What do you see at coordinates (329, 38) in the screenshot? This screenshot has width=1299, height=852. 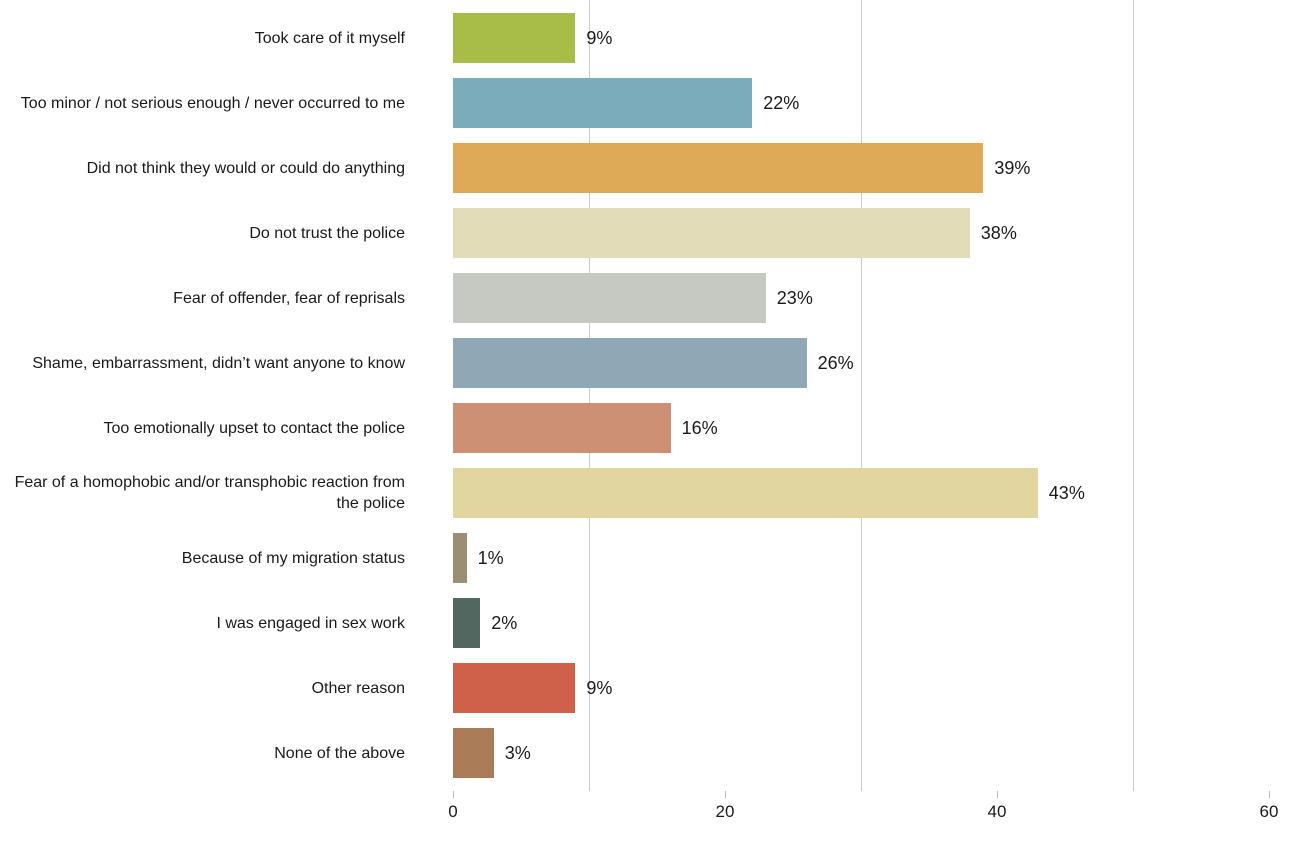 I see `category-label: Took care of it myself` at bounding box center [329, 38].